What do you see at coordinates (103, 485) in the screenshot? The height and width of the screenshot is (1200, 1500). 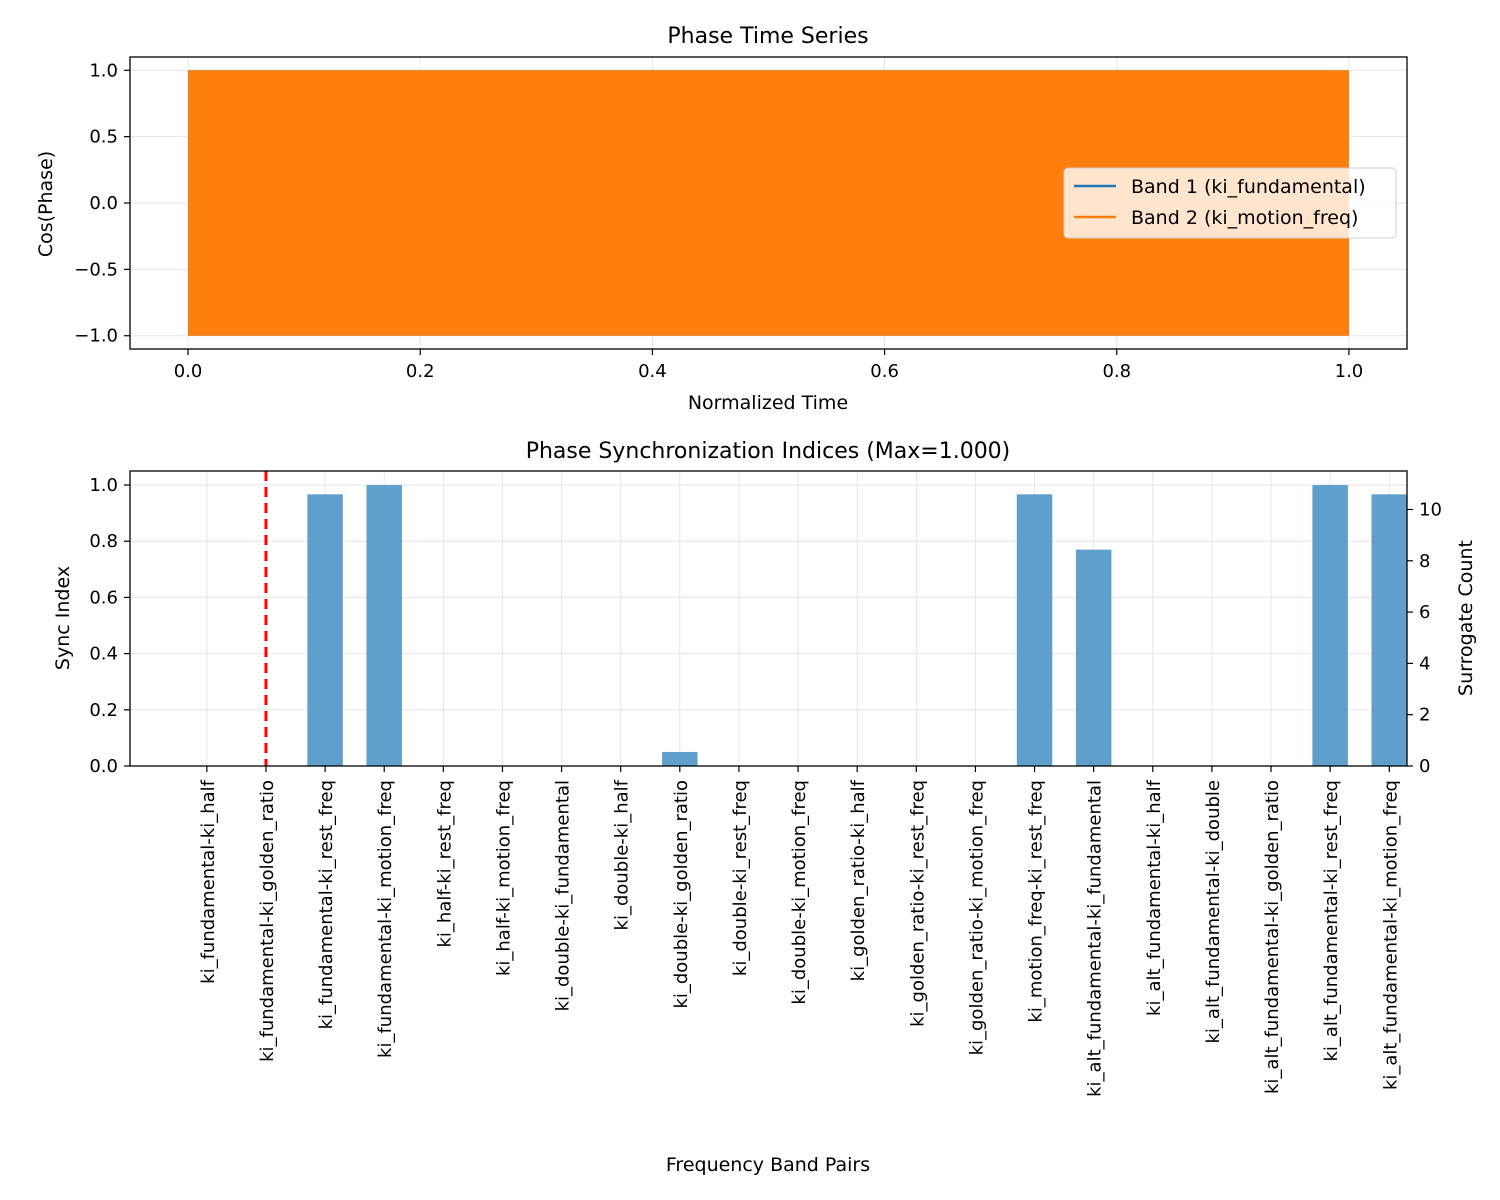 I see `bottom-y-tick-label: 1.0` at bounding box center [103, 485].